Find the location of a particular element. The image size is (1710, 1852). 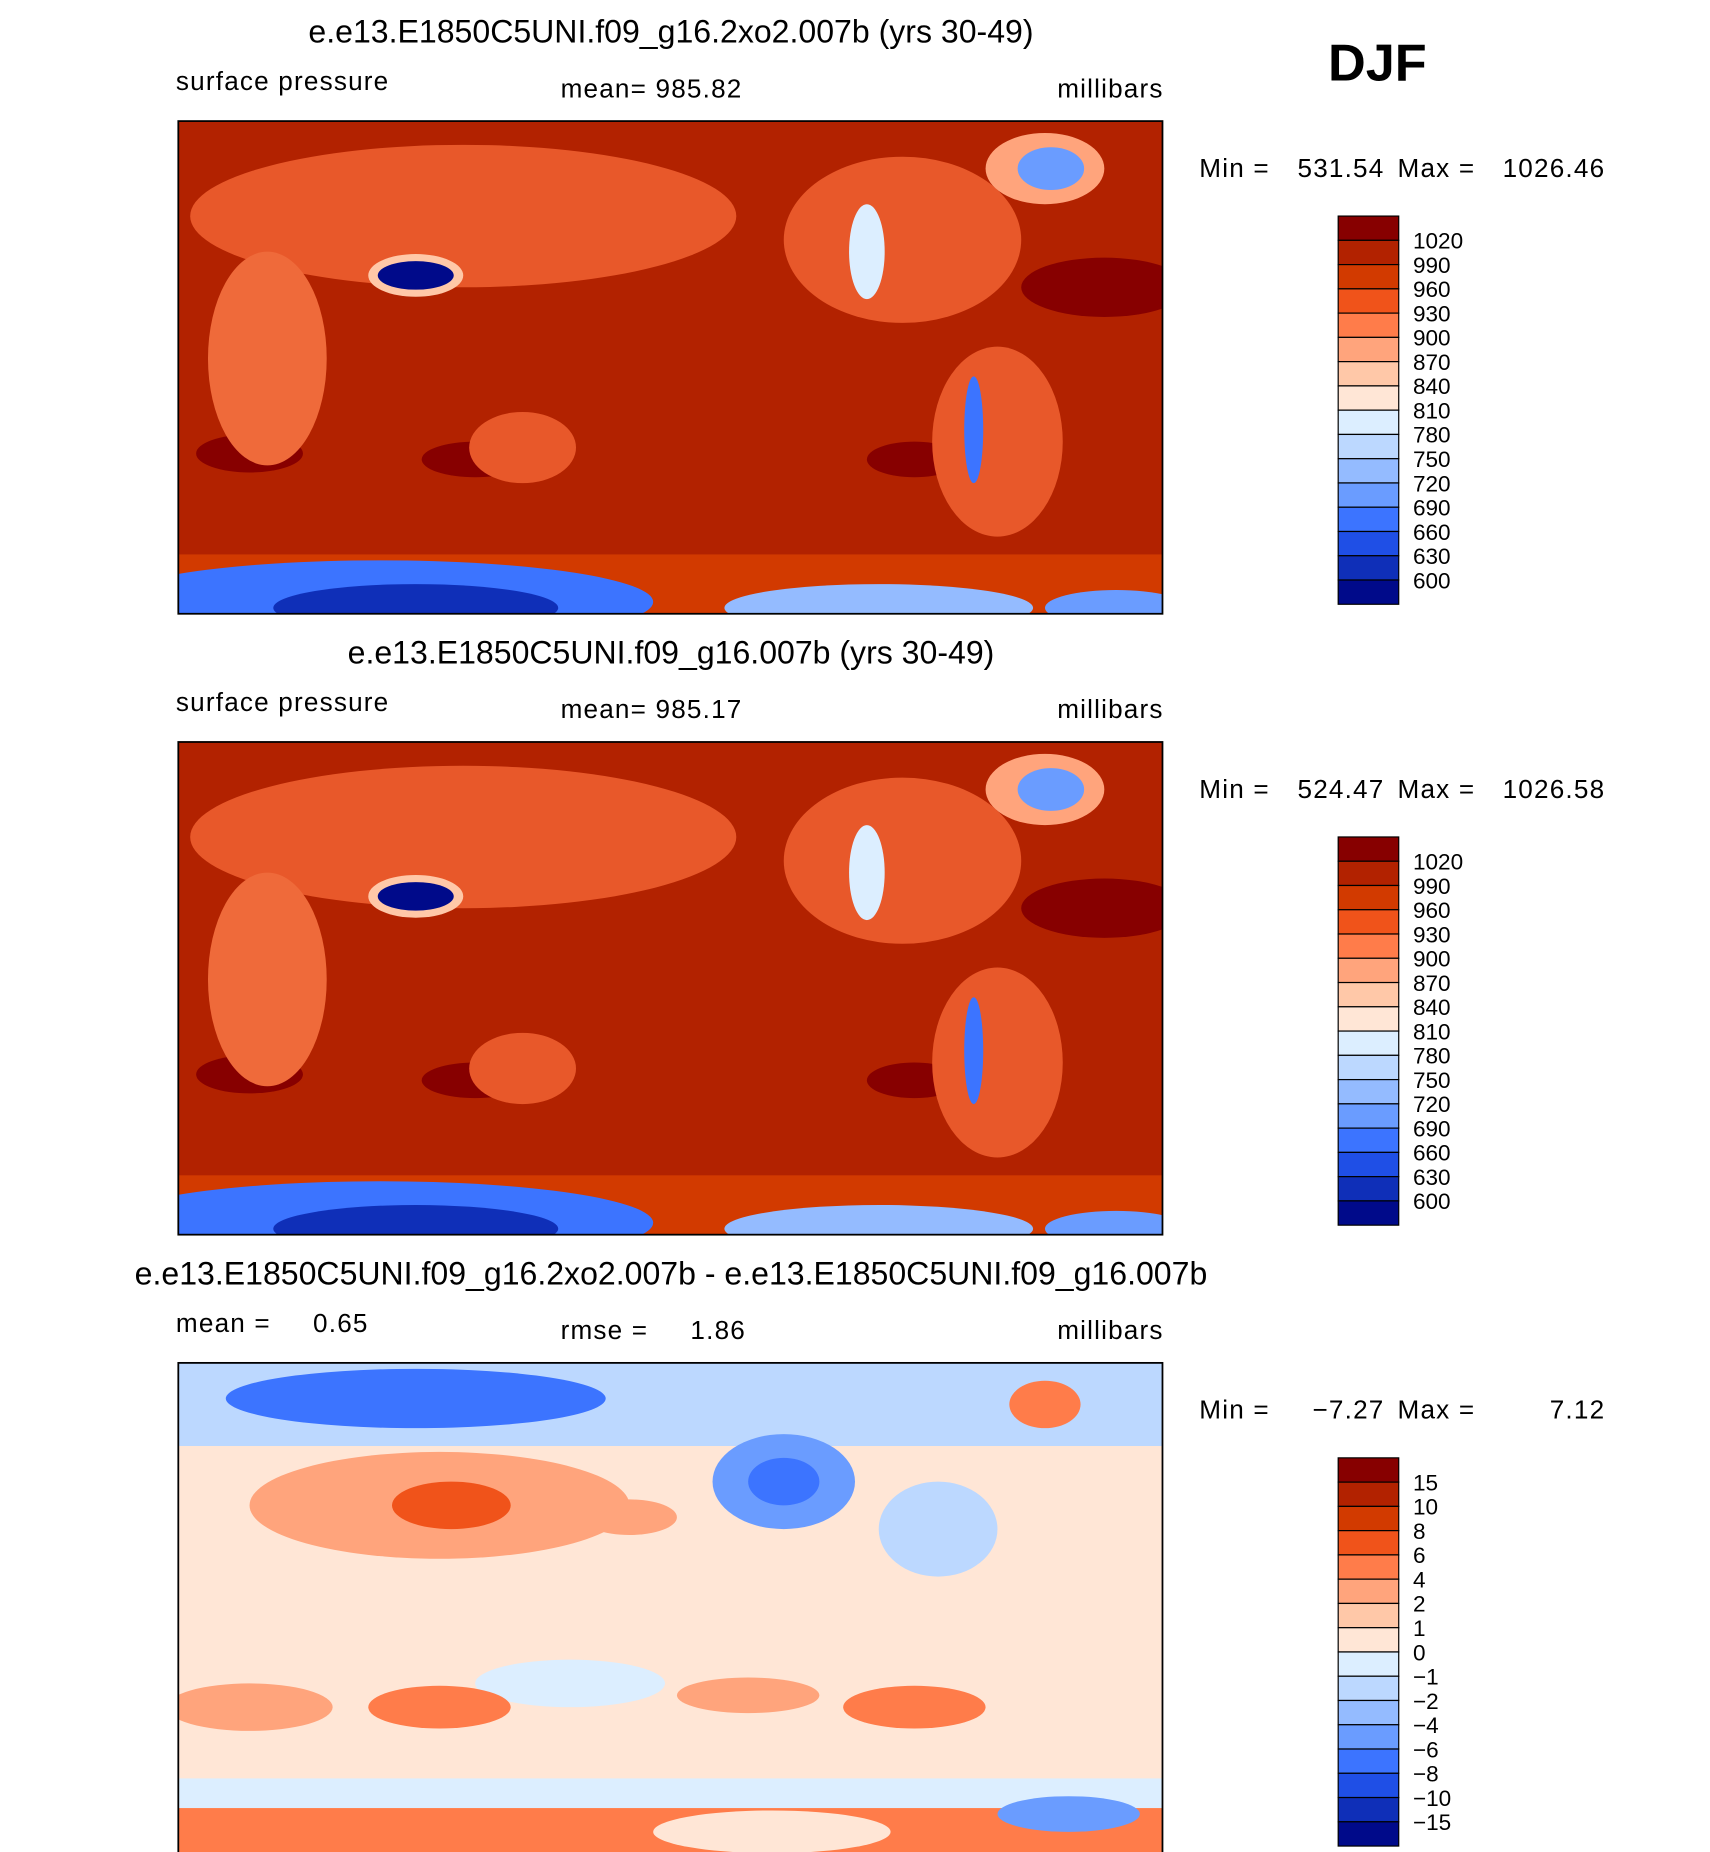

left-label: surface pressure is located at coordinates (282, 702).